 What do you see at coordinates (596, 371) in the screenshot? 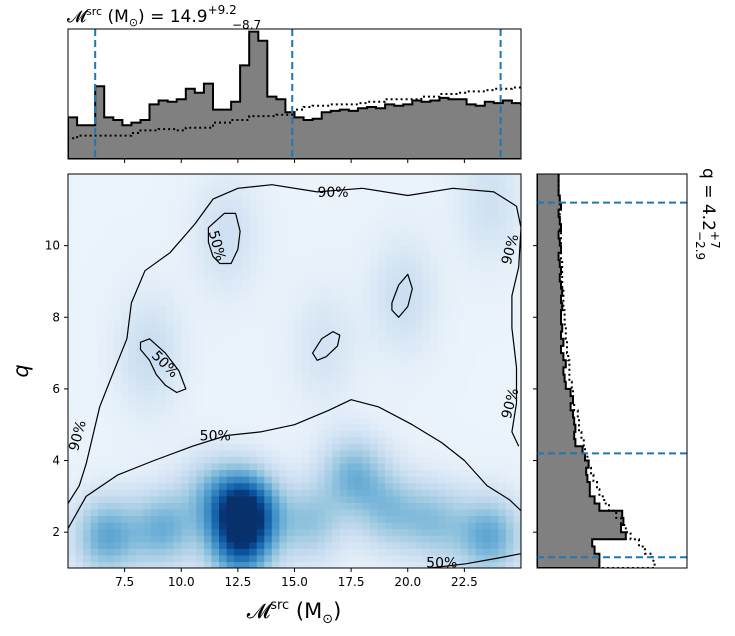
I see `right-histogram-dotted` at bounding box center [596, 371].